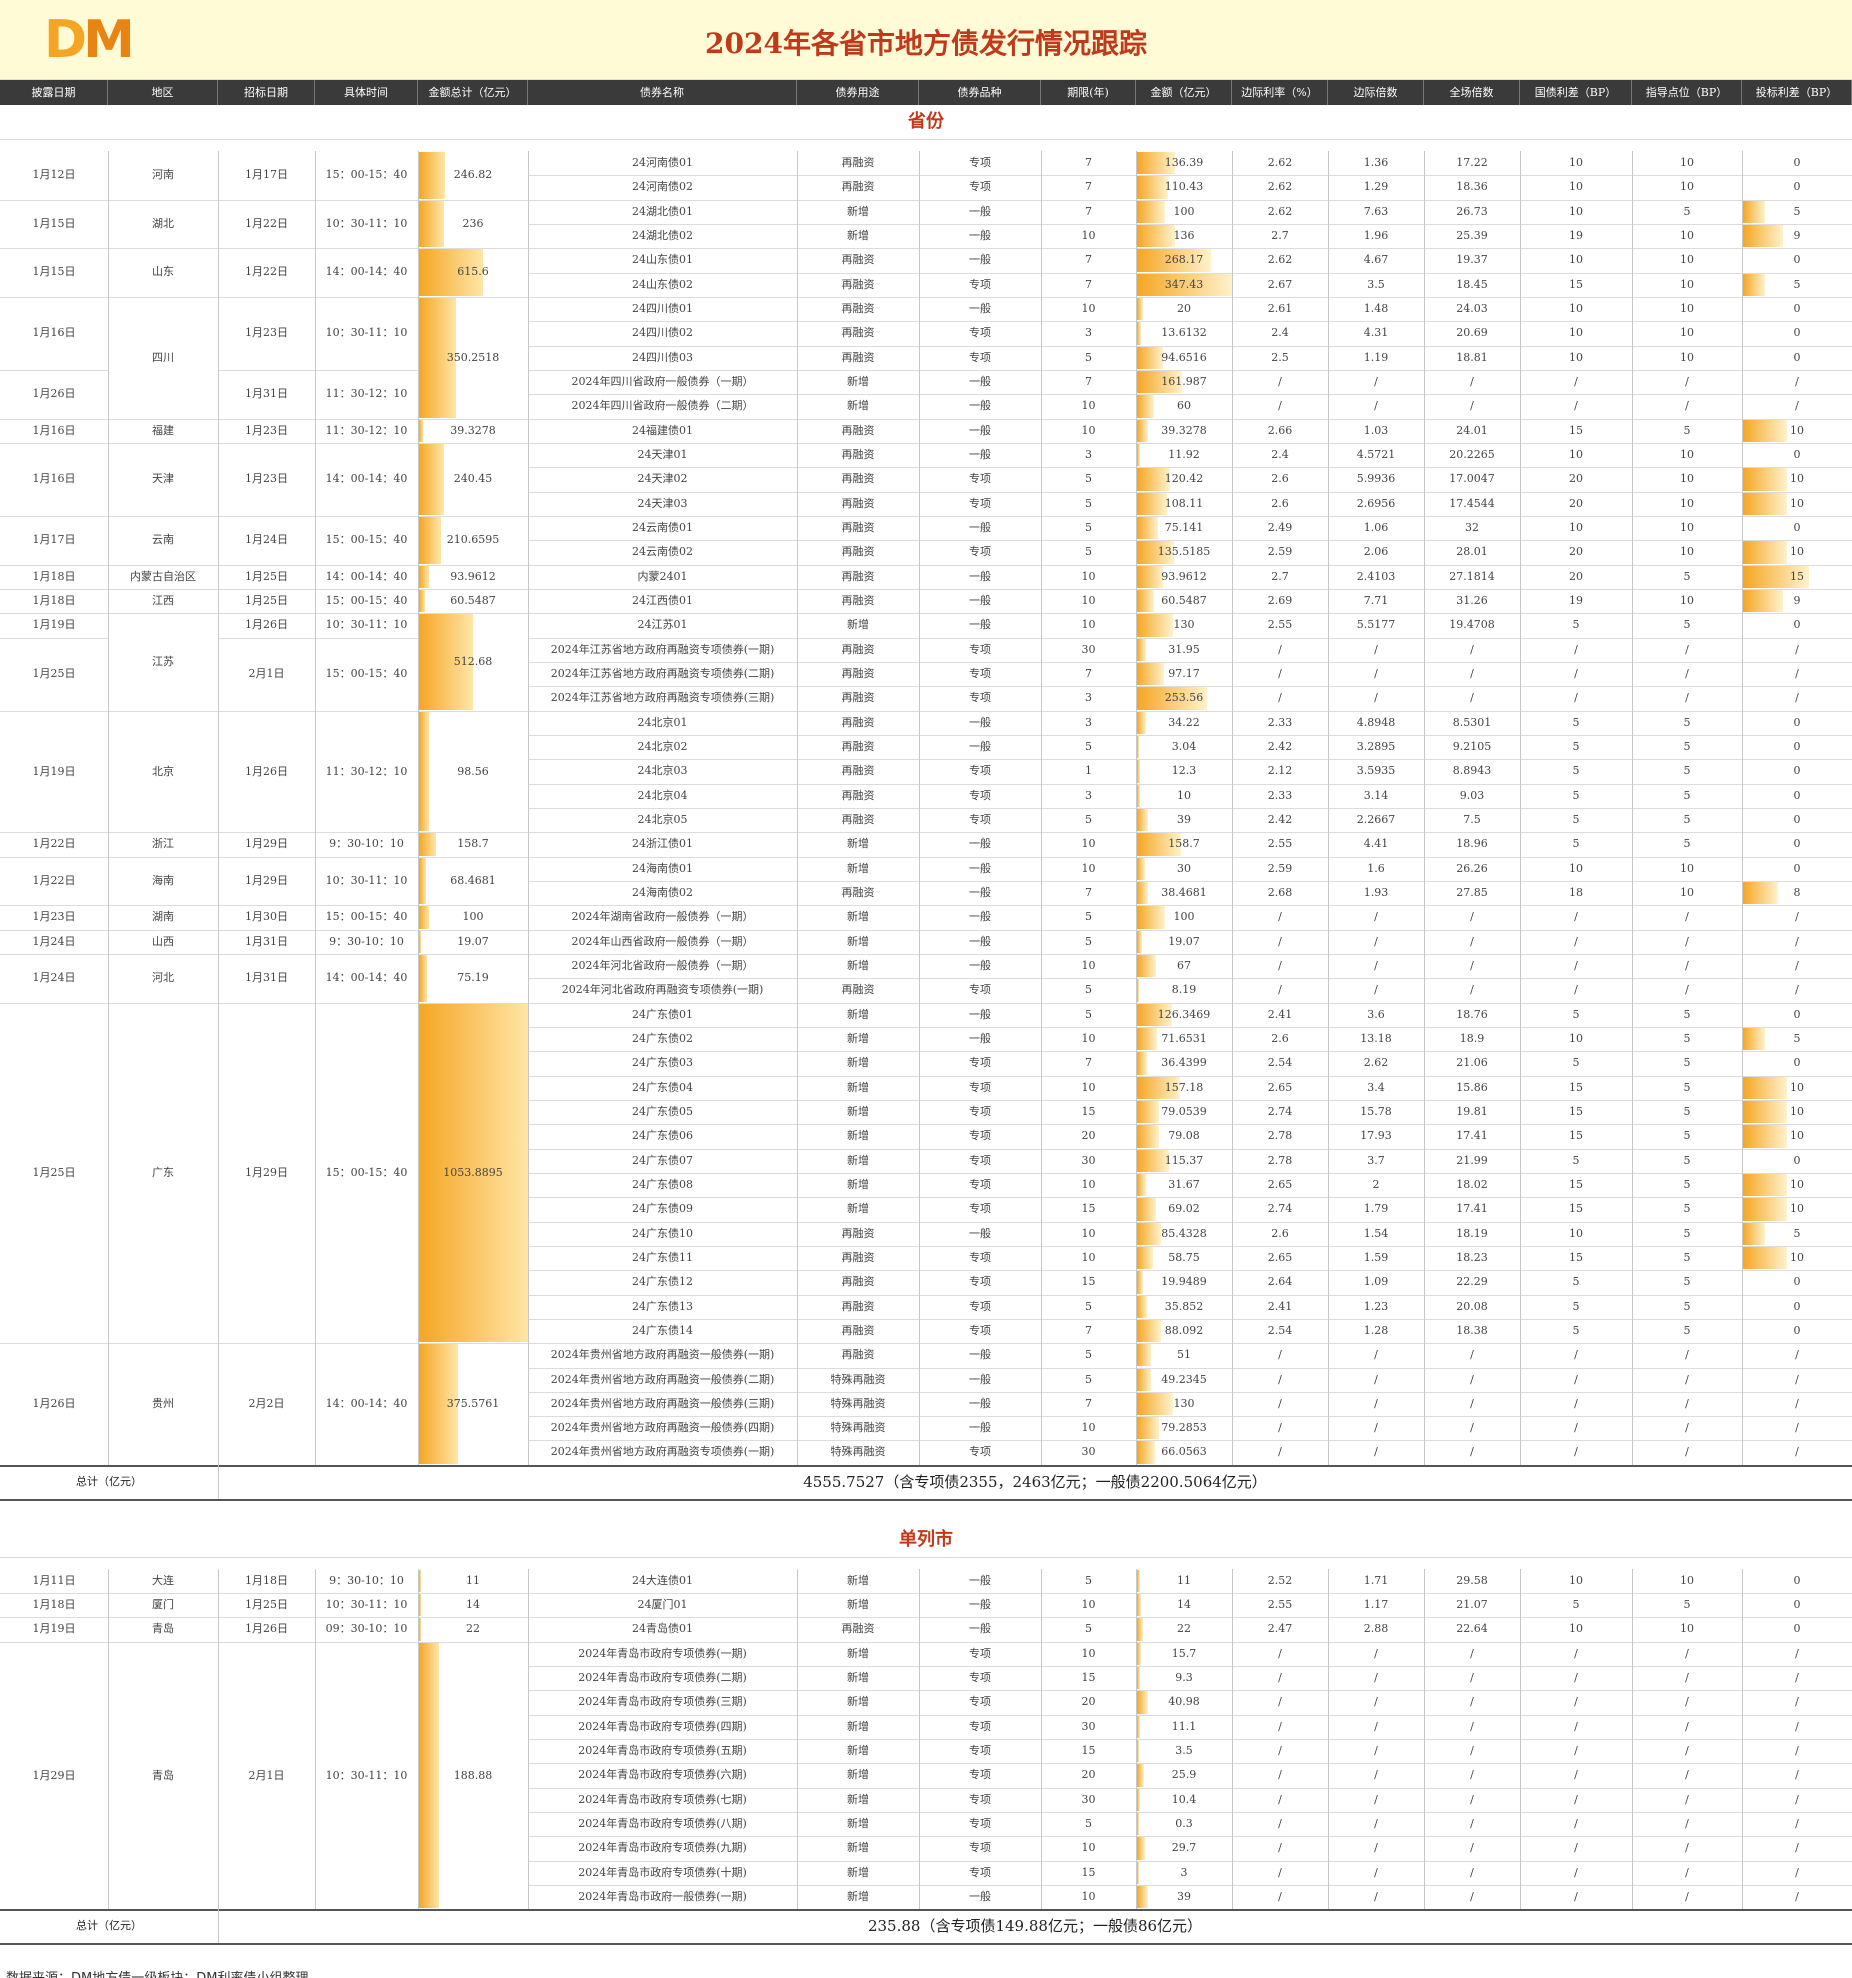 The width and height of the screenshot is (1852, 1978). I want to click on marginal-rate: 2.6, so click(1280, 1038).